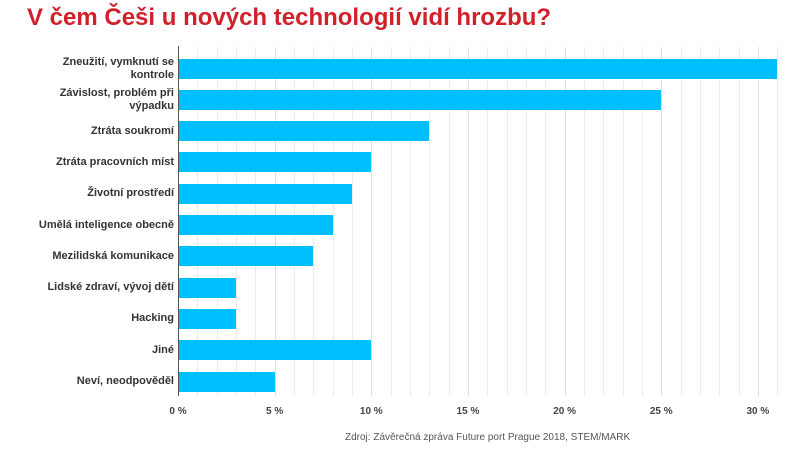 This screenshot has height=449, width=800. I want to click on x-tick-label: 25 %, so click(661, 411).